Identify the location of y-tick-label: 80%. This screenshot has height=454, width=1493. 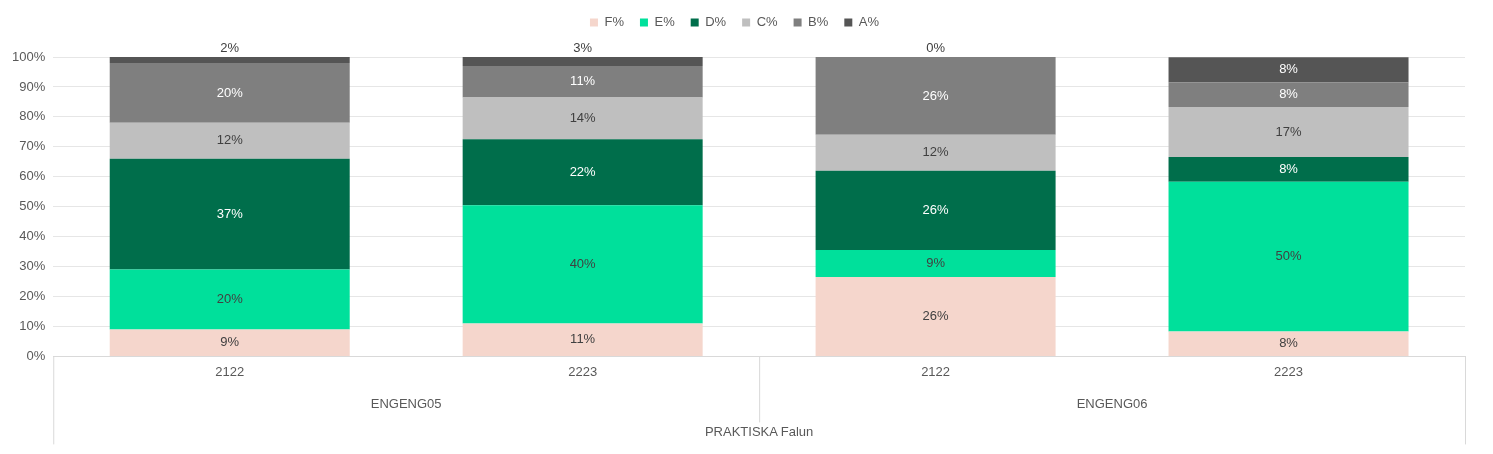
(32, 116).